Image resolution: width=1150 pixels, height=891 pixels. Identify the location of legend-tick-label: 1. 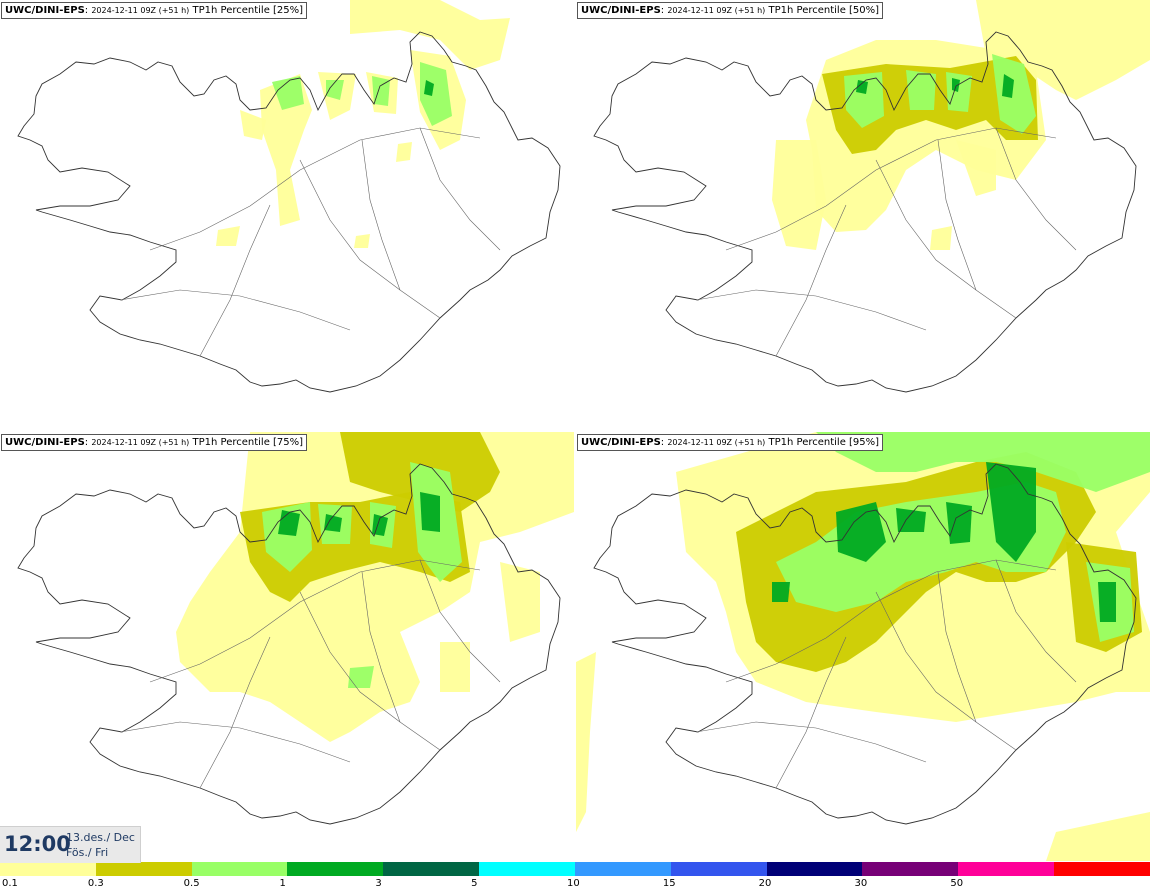
(282, 883).